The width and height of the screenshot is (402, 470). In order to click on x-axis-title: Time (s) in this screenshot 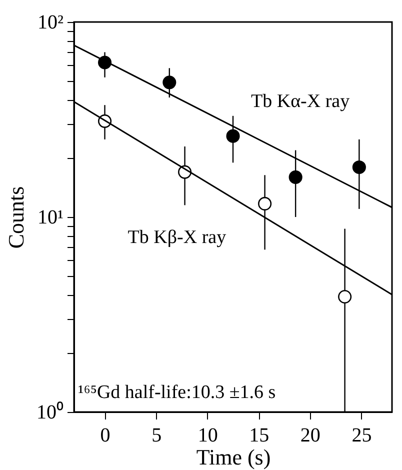, I will do `click(233, 457)`.